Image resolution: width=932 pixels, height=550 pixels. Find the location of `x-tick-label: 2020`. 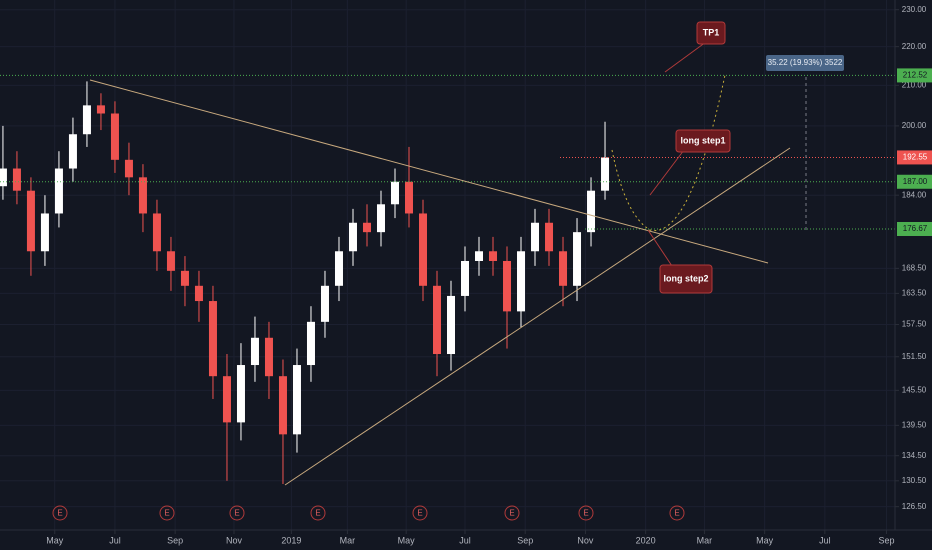

x-tick-label: 2020 is located at coordinates (646, 540).